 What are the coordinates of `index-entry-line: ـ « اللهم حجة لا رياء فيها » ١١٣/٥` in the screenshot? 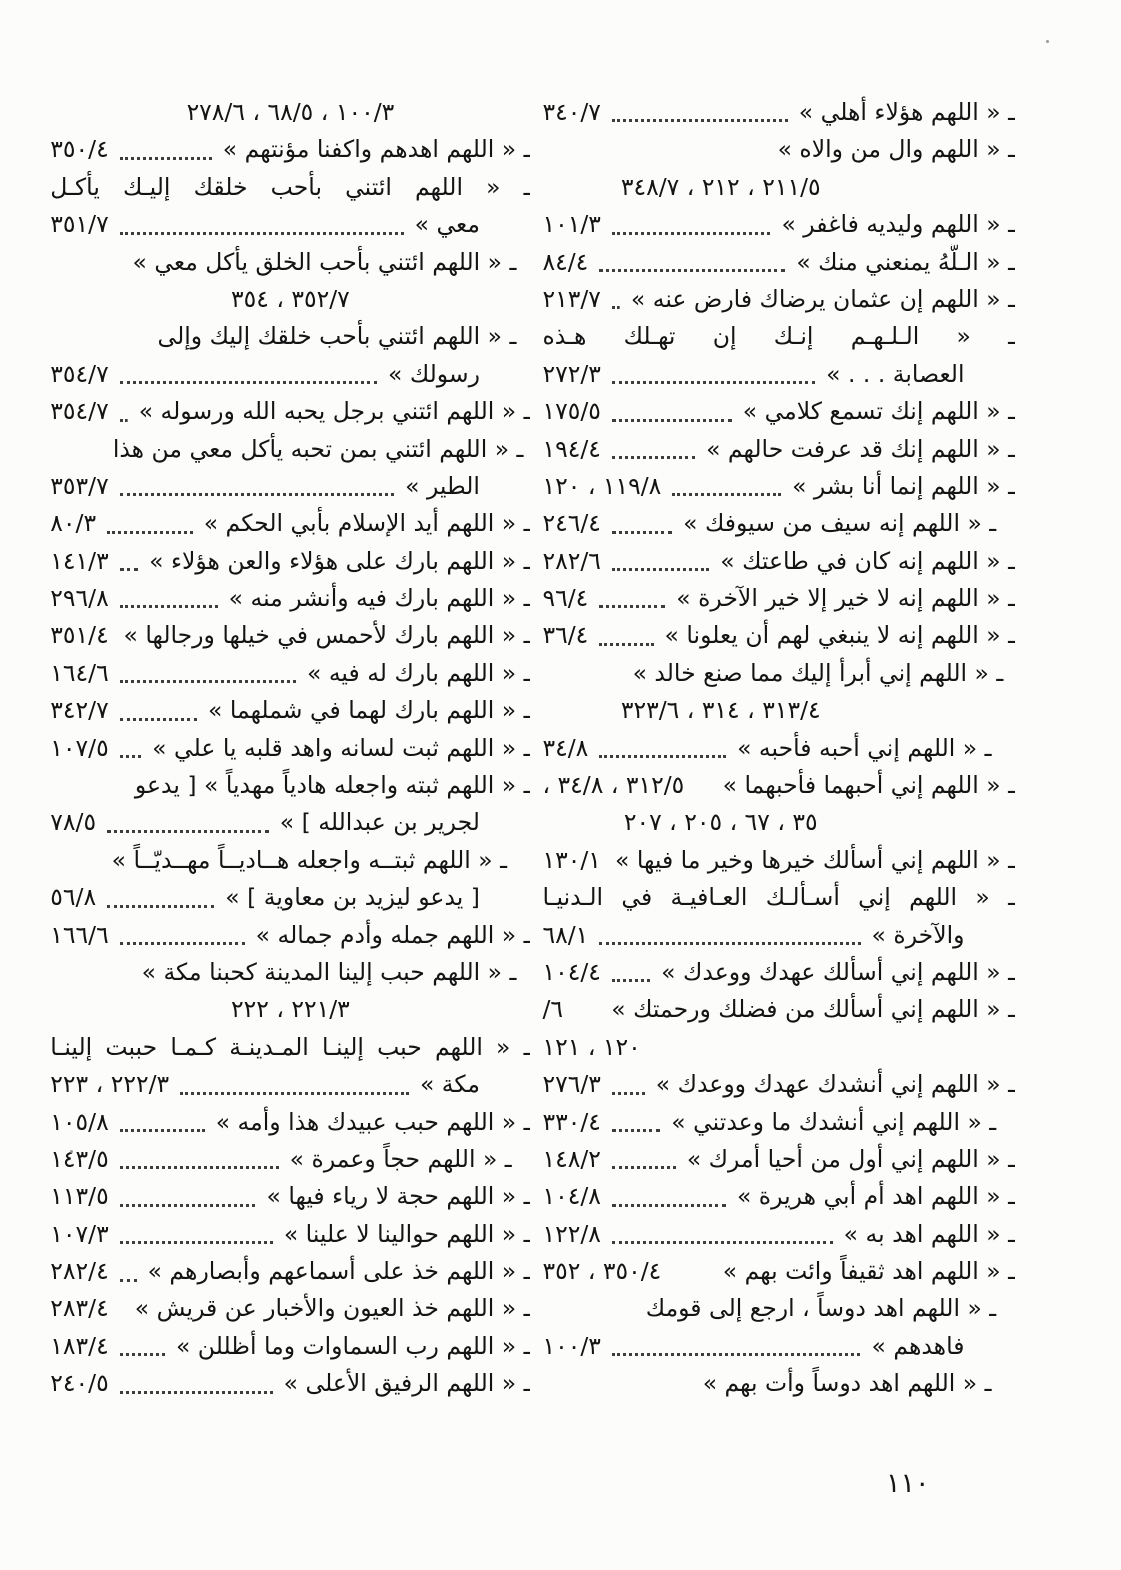 It's located at (290, 1196).